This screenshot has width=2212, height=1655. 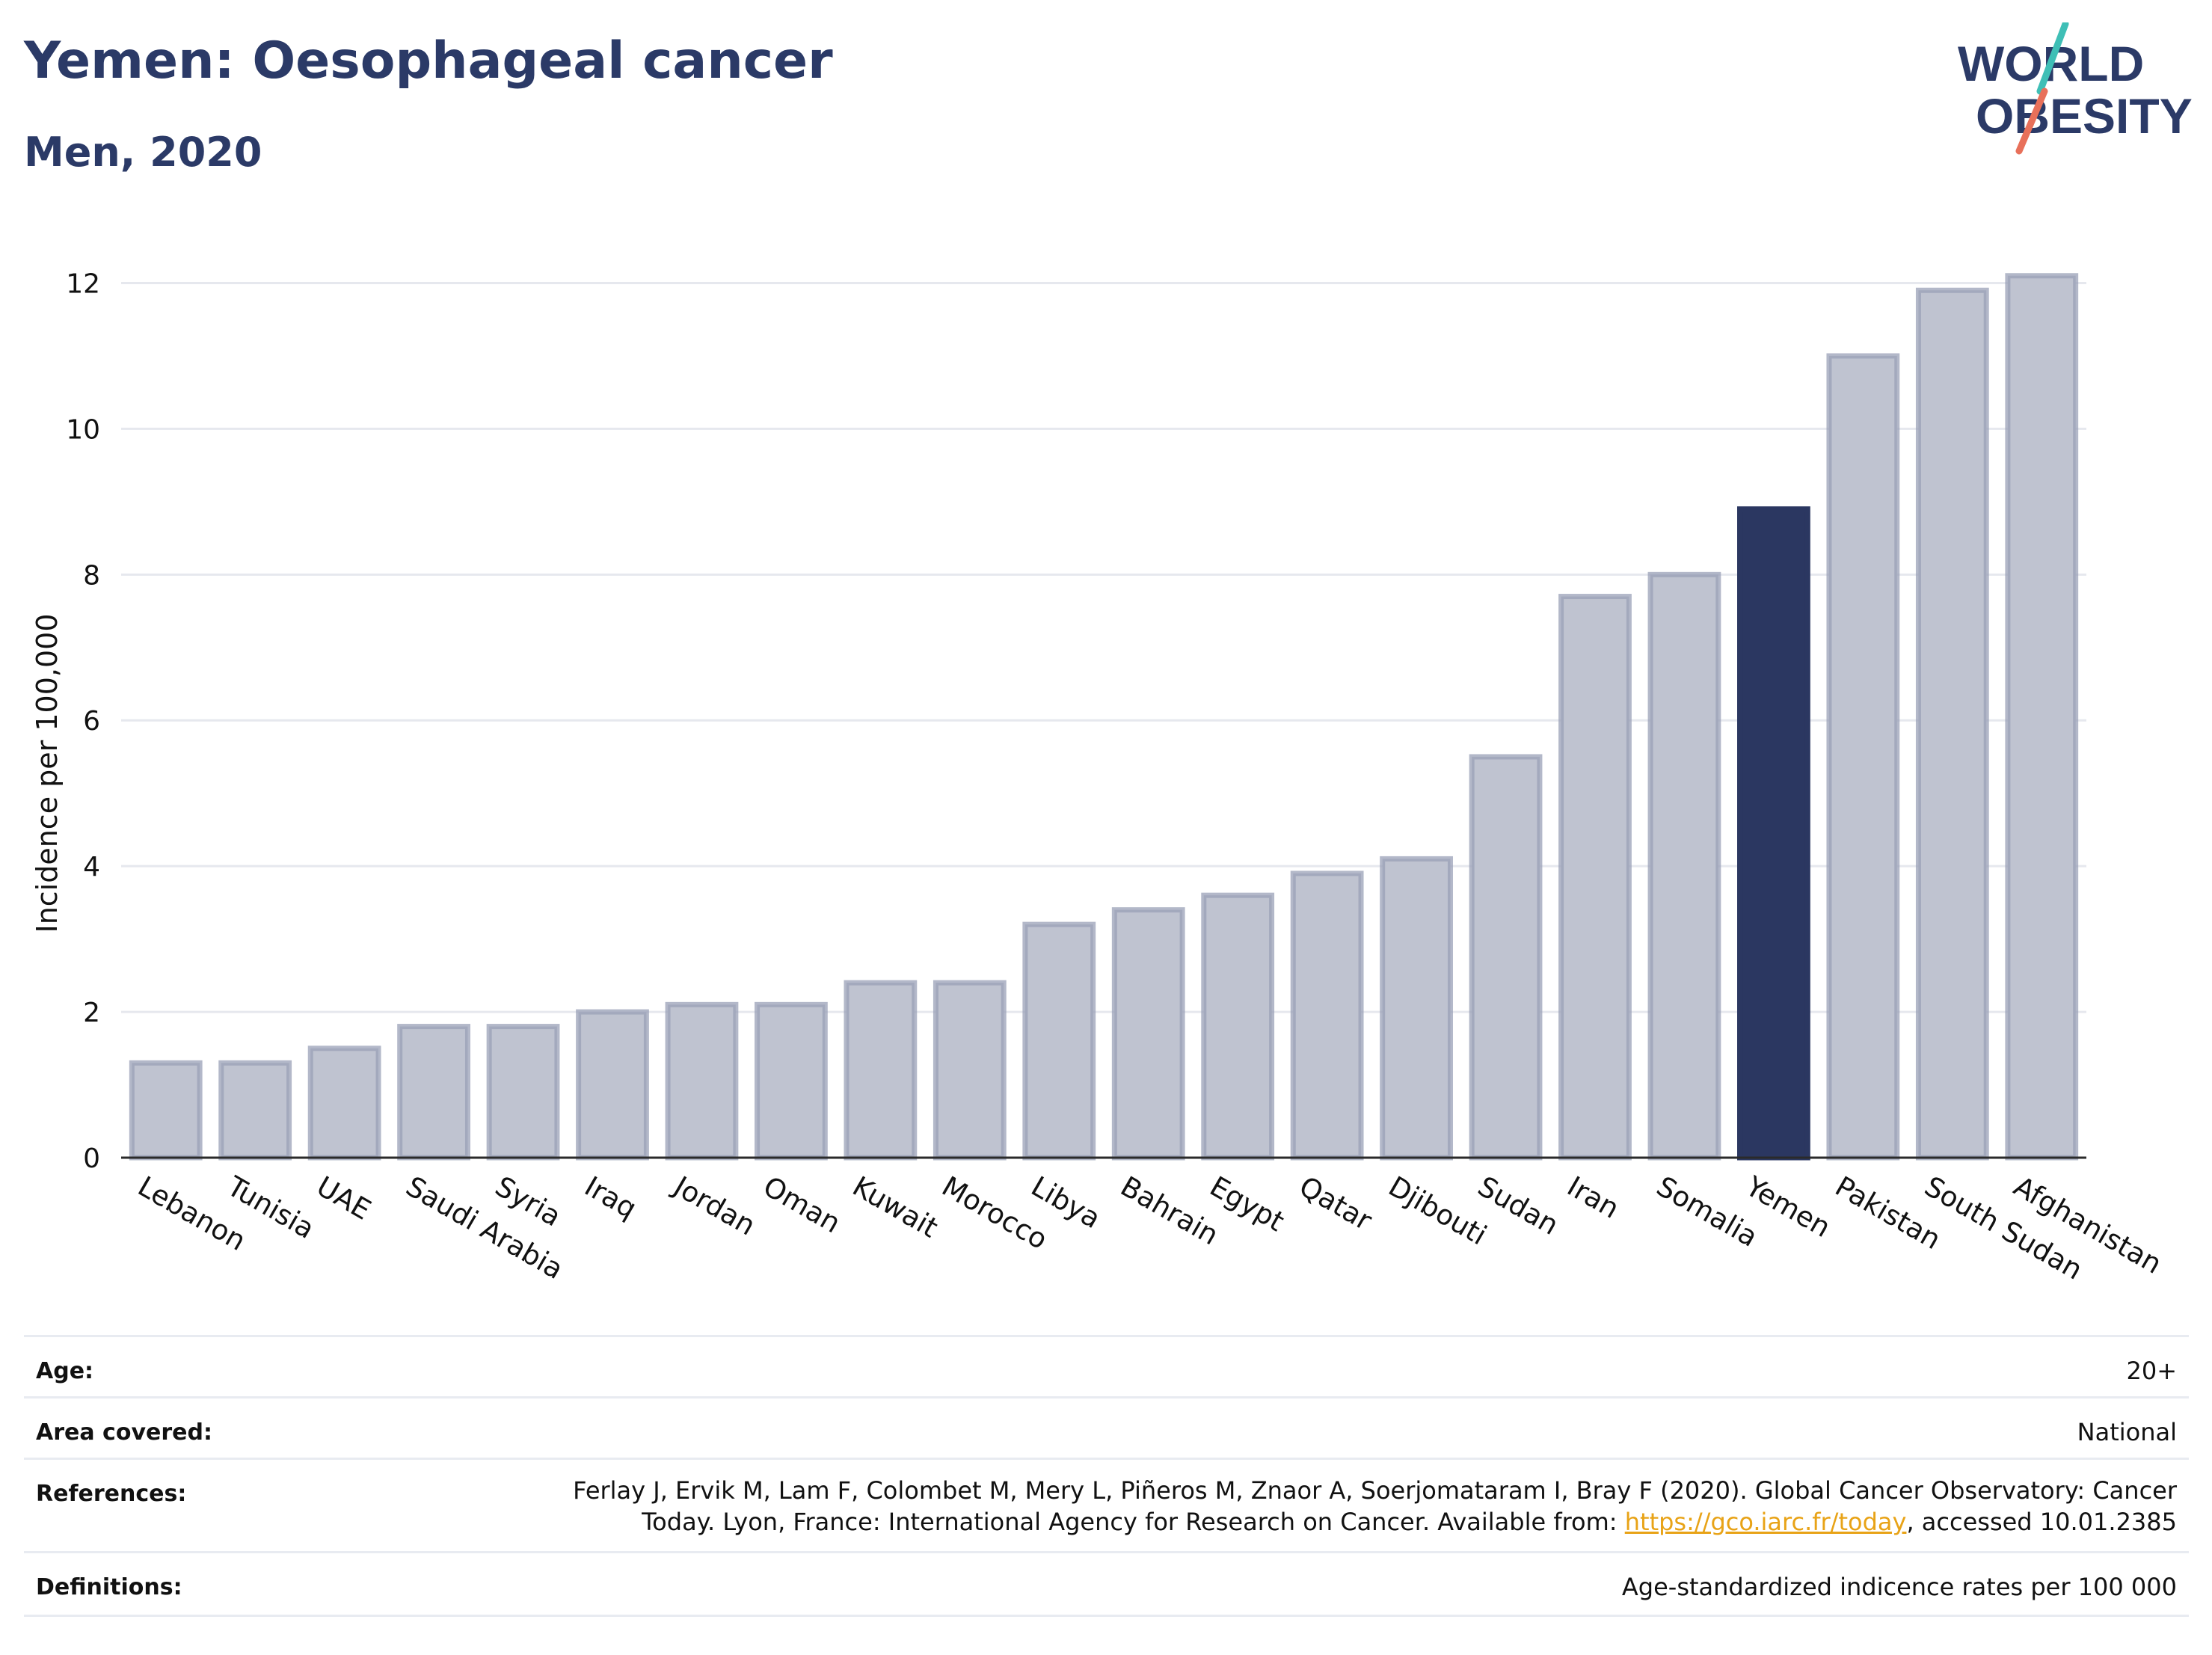 What do you see at coordinates (1773, 833) in the screenshot?
I see `bar-yemen` at bounding box center [1773, 833].